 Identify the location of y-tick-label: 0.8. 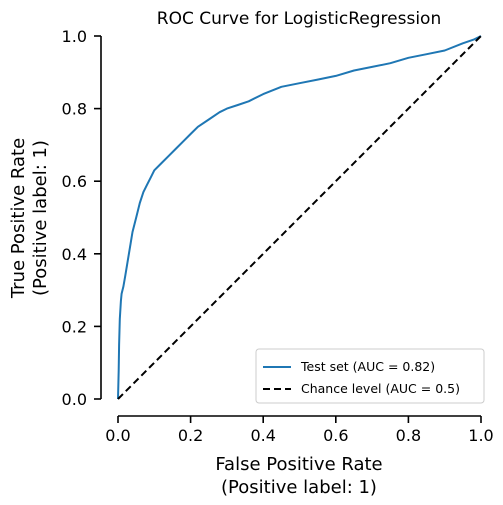
(74, 109).